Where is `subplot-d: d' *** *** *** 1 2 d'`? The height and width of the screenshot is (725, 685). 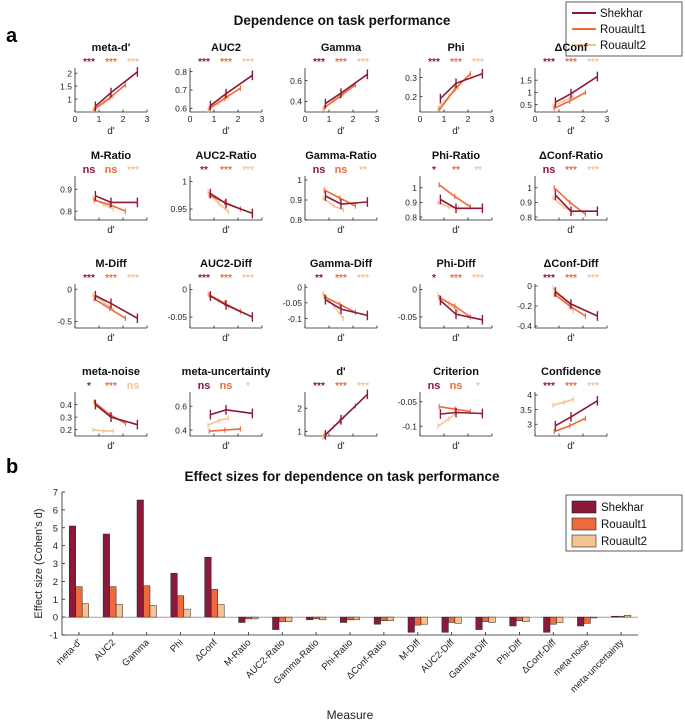
subplot-d: d' *** *** *** 1 2 d' is located at coordinates (337, 409).